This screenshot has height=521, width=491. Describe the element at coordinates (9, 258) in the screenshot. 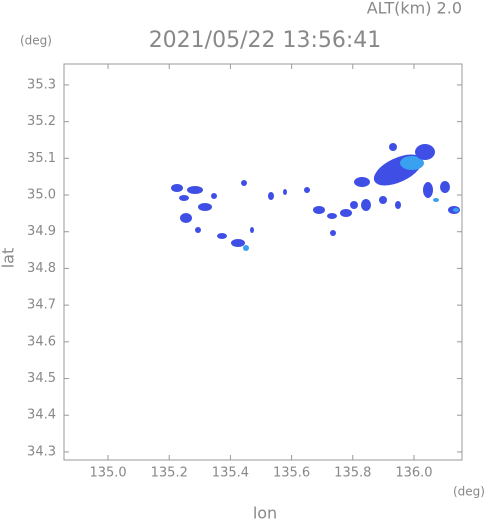

I see `y-axis-label: lat` at that location.